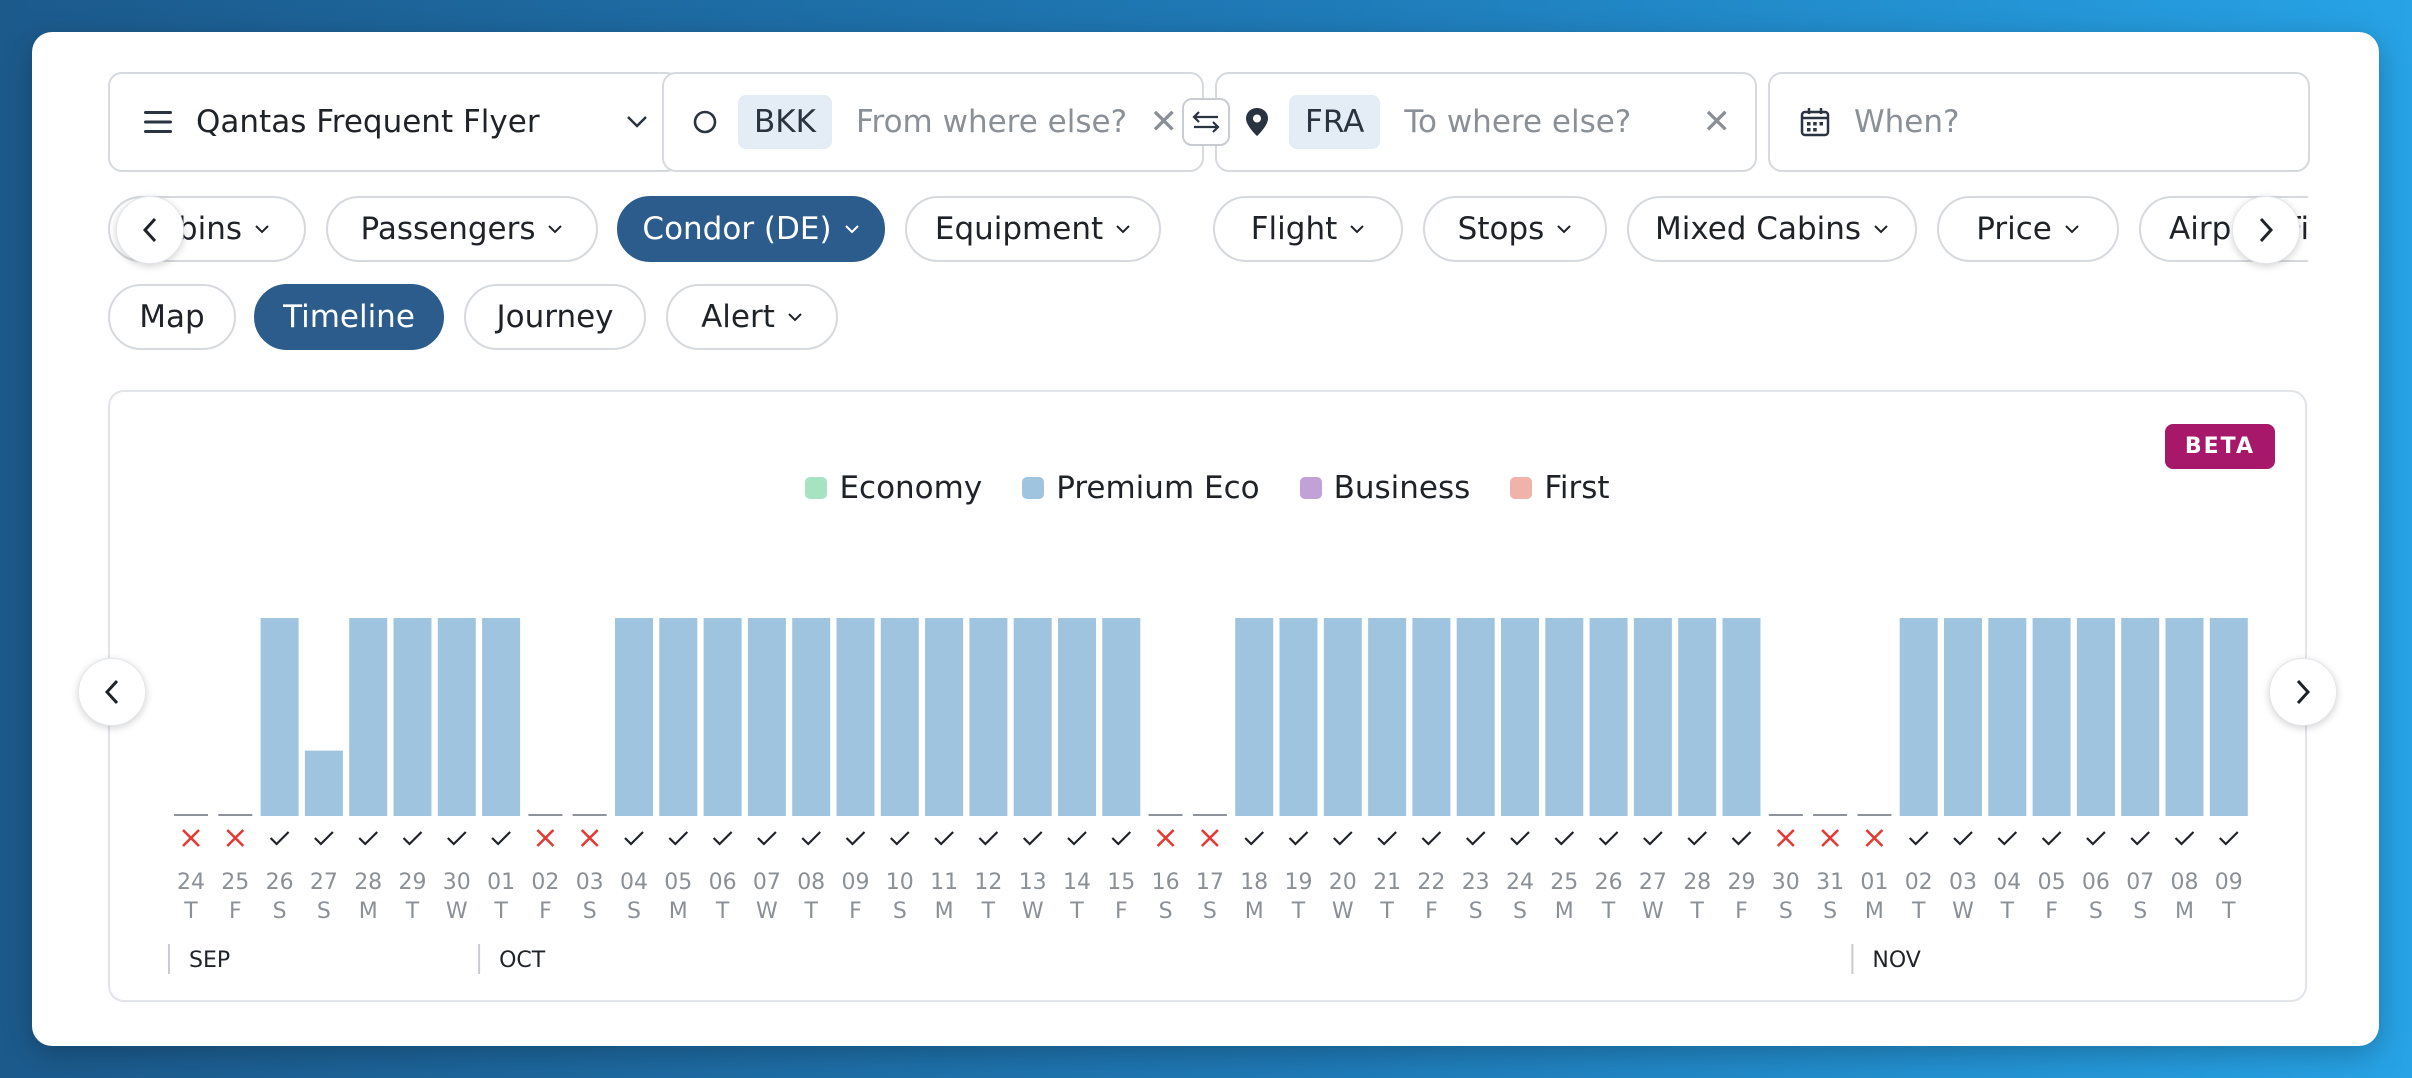  I want to click on clear-origin-icon: ✕, so click(1164, 122).